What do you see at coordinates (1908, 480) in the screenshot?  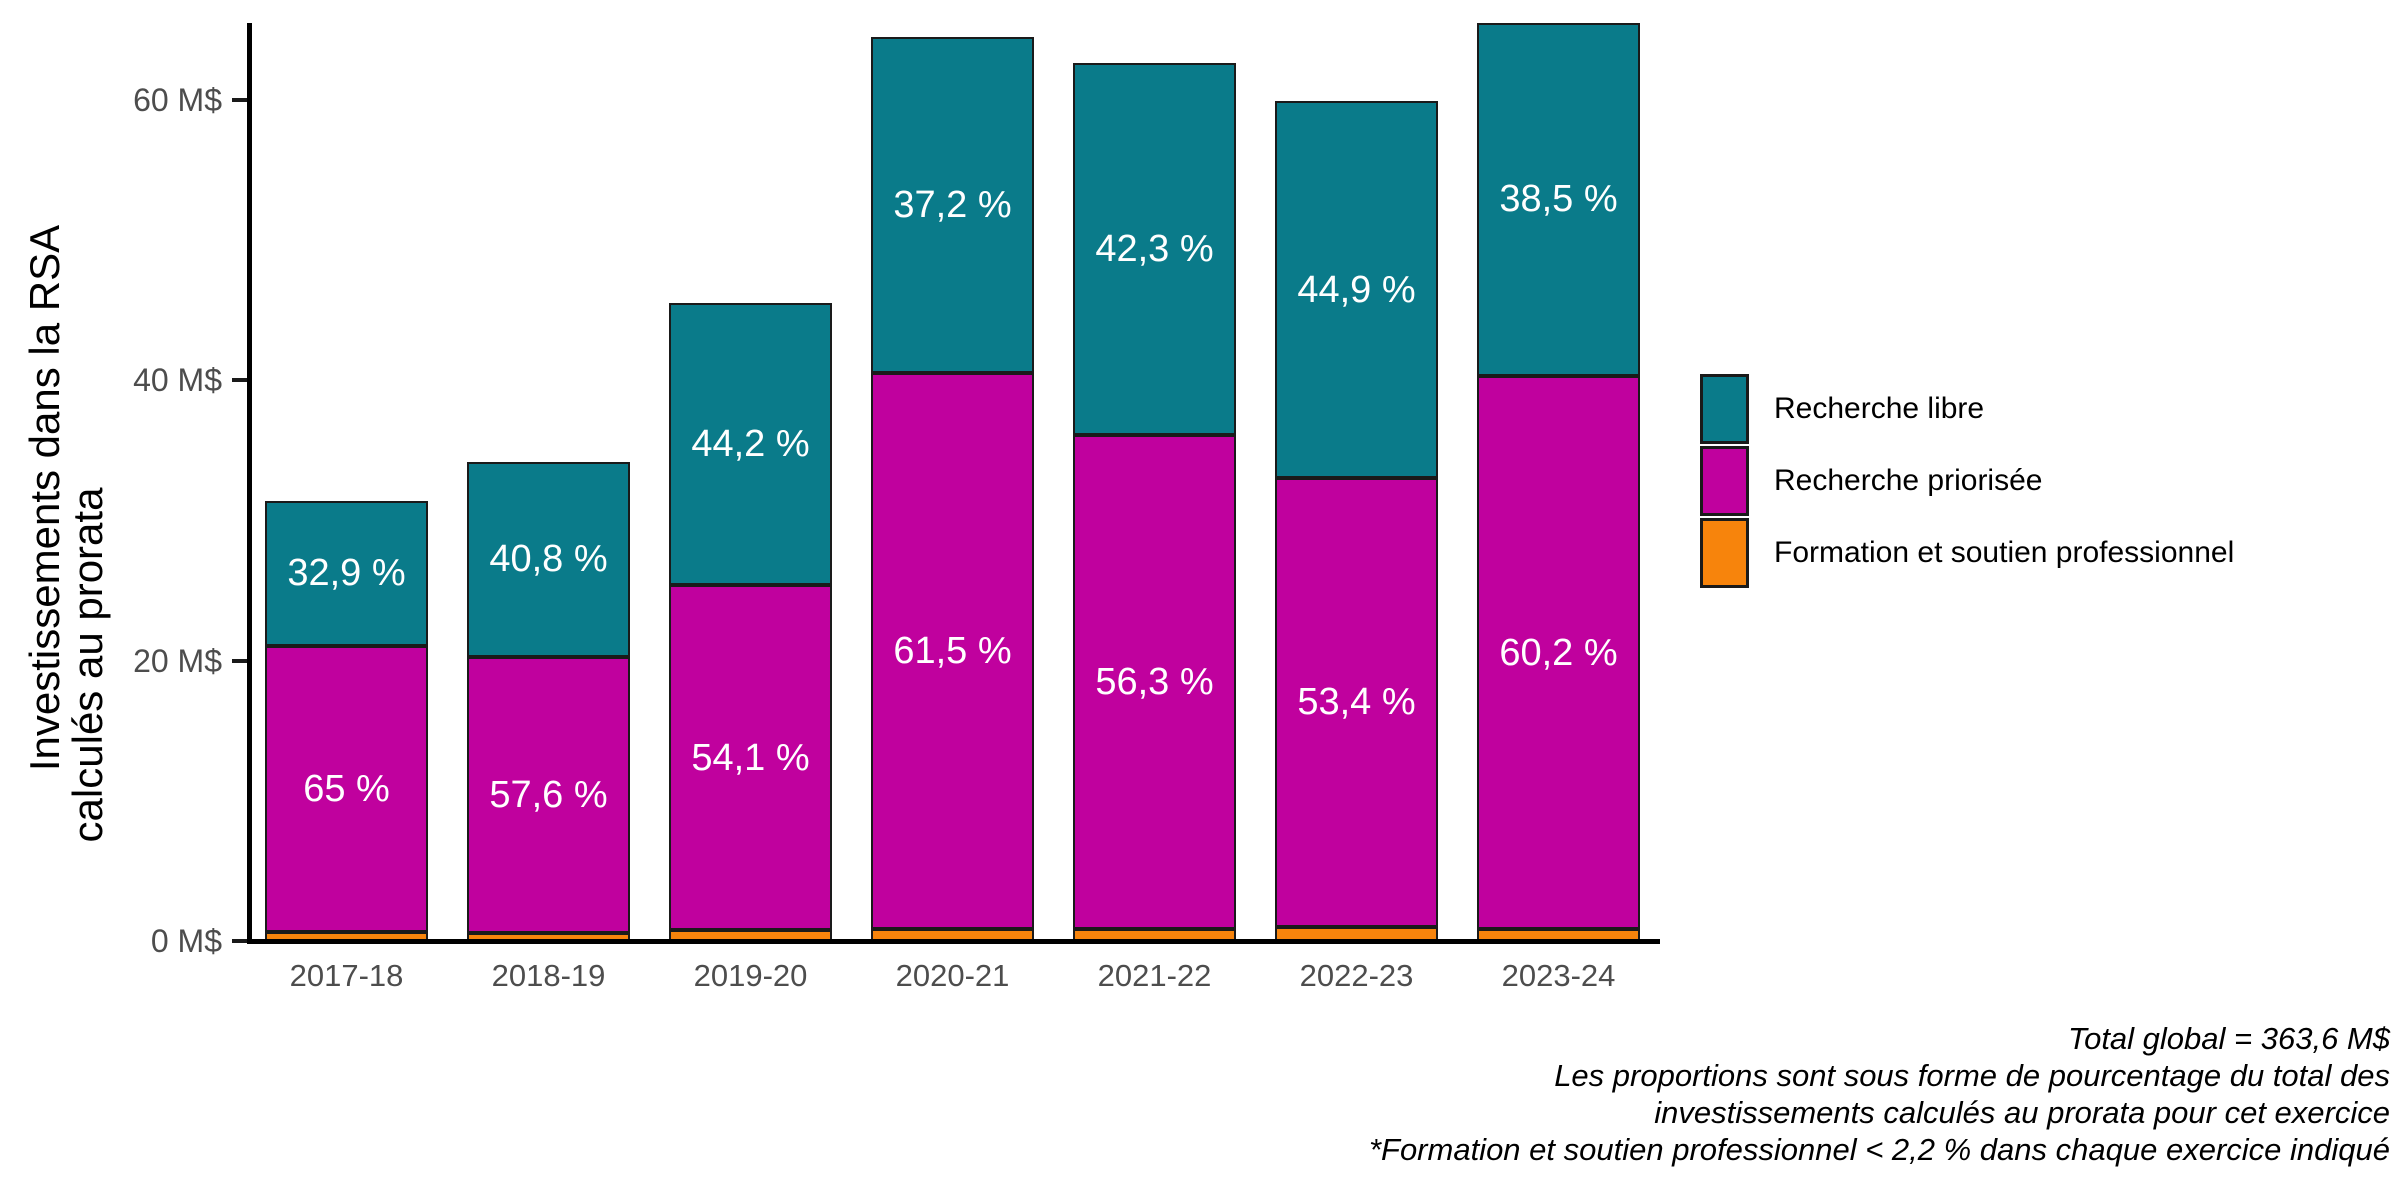 I see `legend-label: Recherche priorisée` at bounding box center [1908, 480].